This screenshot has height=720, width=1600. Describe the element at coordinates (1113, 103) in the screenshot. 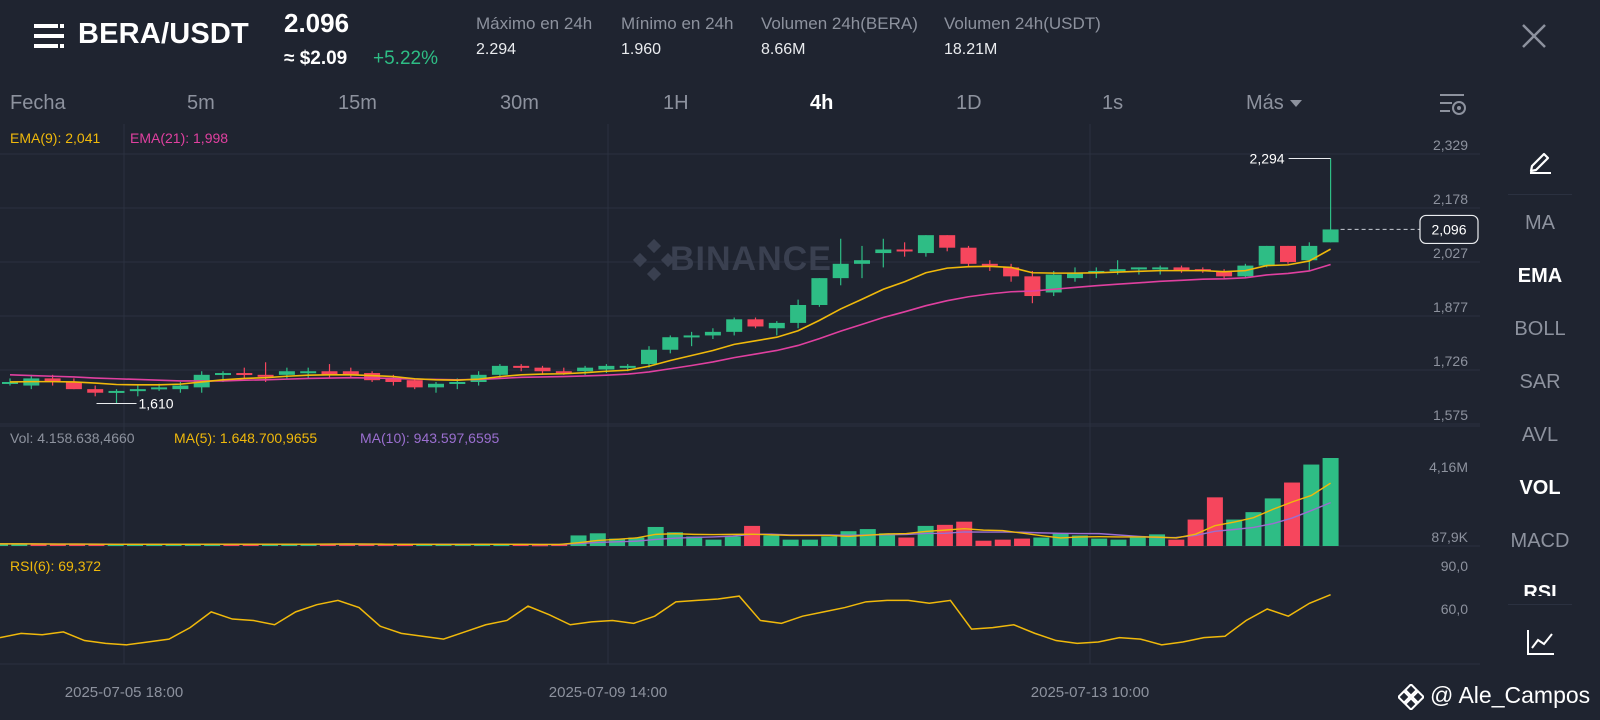

I see `tab-1s: 1s` at that location.